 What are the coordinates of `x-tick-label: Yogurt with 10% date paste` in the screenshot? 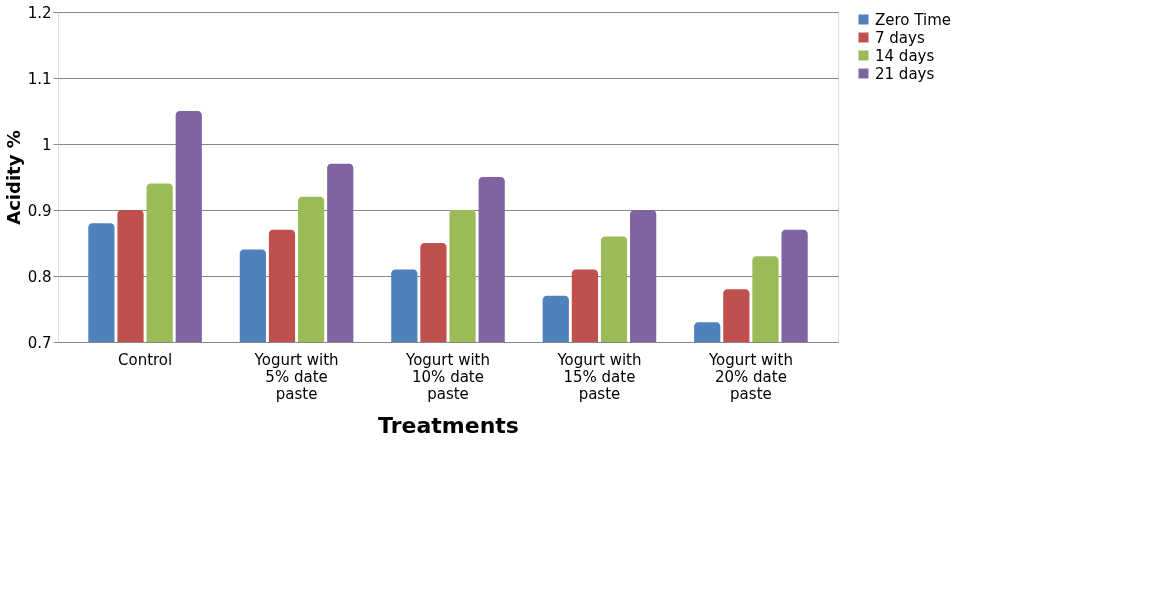 It's located at (447, 376).